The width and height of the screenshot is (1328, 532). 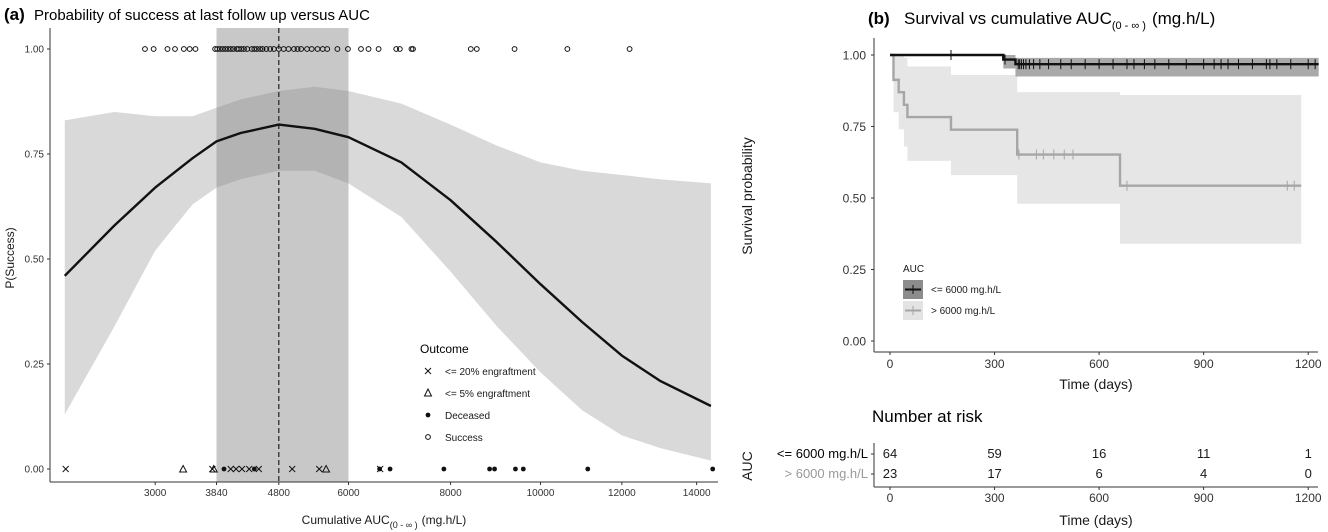 I want to click on risk-cell: 64, so click(x=890, y=453).